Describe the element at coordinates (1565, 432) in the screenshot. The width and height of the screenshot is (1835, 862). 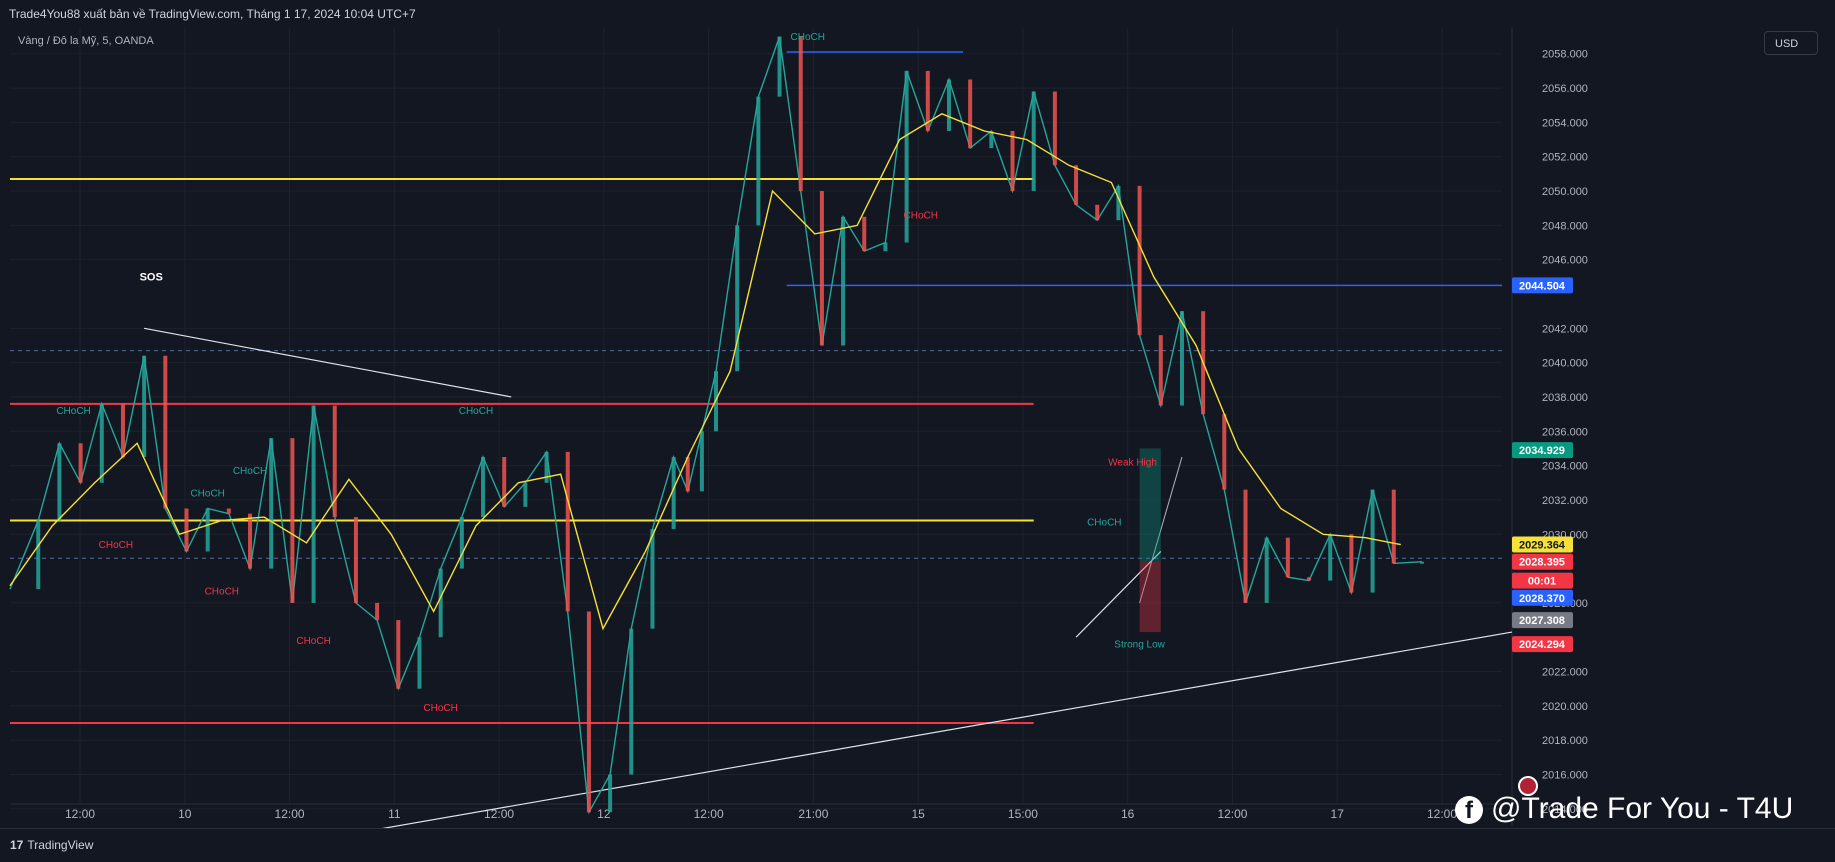
I see `y-tick-label: 2036.000` at that location.